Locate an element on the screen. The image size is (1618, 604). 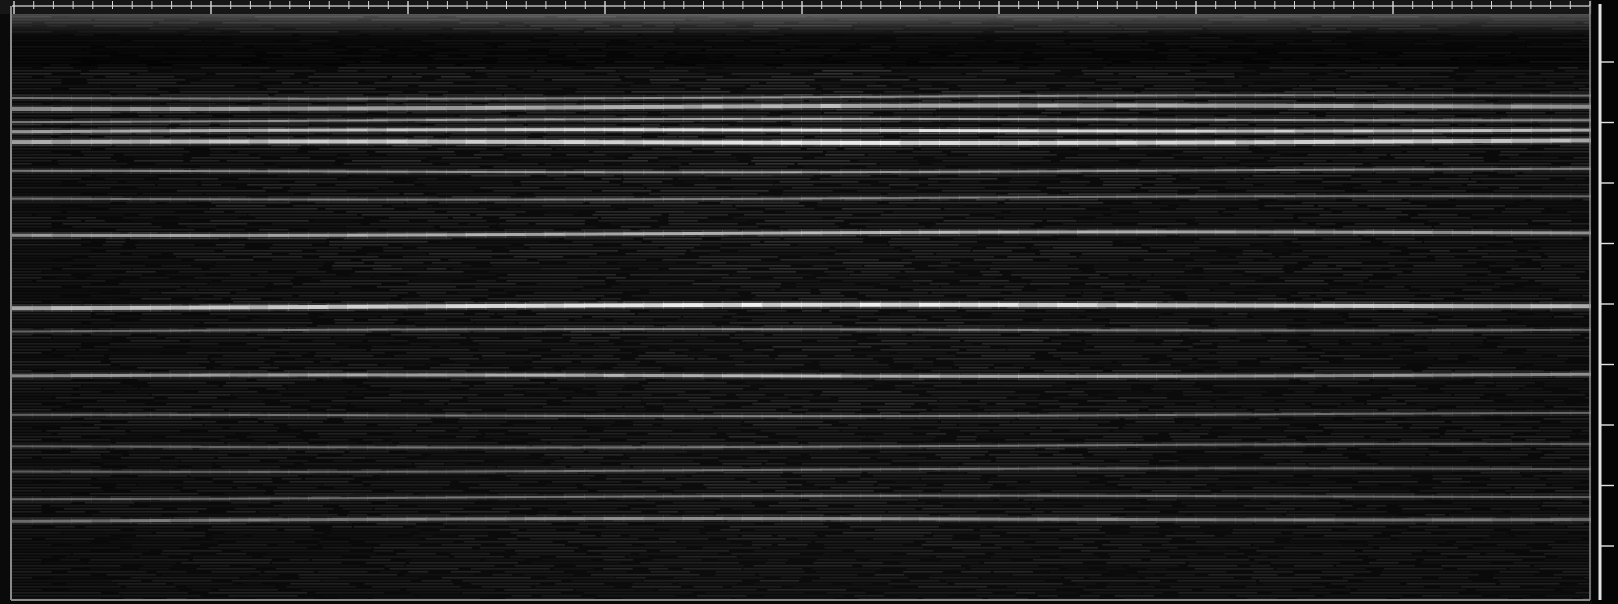
time-ruler is located at coordinates (809, 7).